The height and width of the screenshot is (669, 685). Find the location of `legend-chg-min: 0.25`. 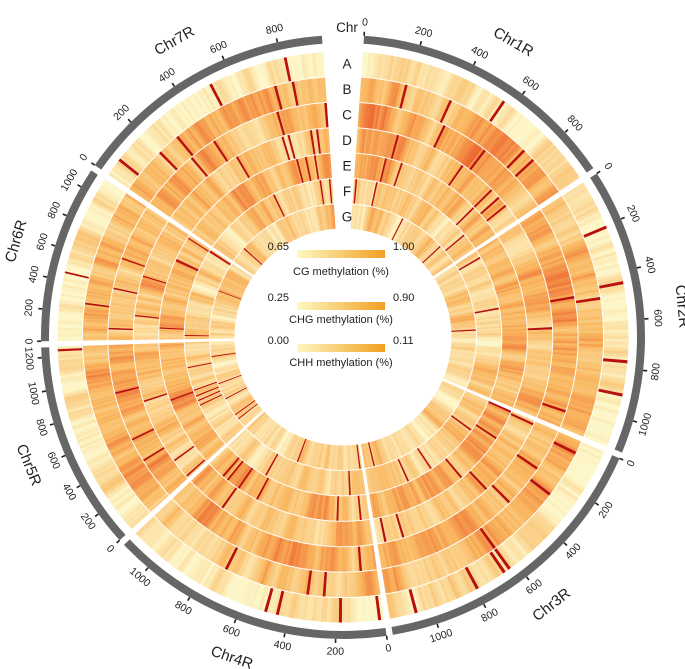

legend-chg-min: 0.25 is located at coordinates (278, 298).